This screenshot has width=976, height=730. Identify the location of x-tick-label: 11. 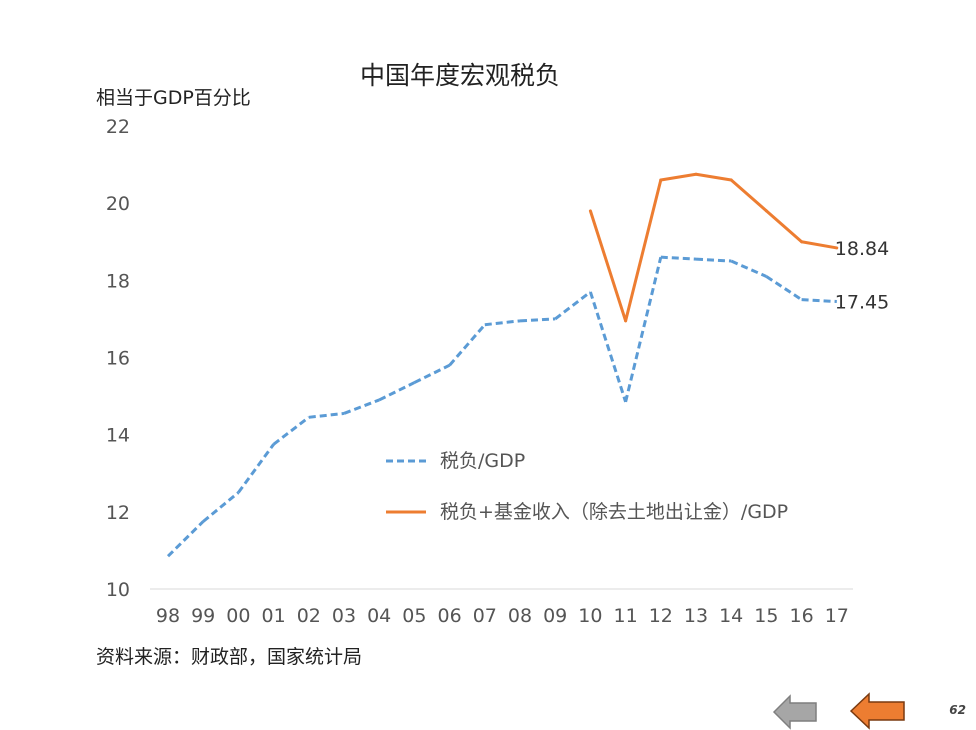
(626, 616).